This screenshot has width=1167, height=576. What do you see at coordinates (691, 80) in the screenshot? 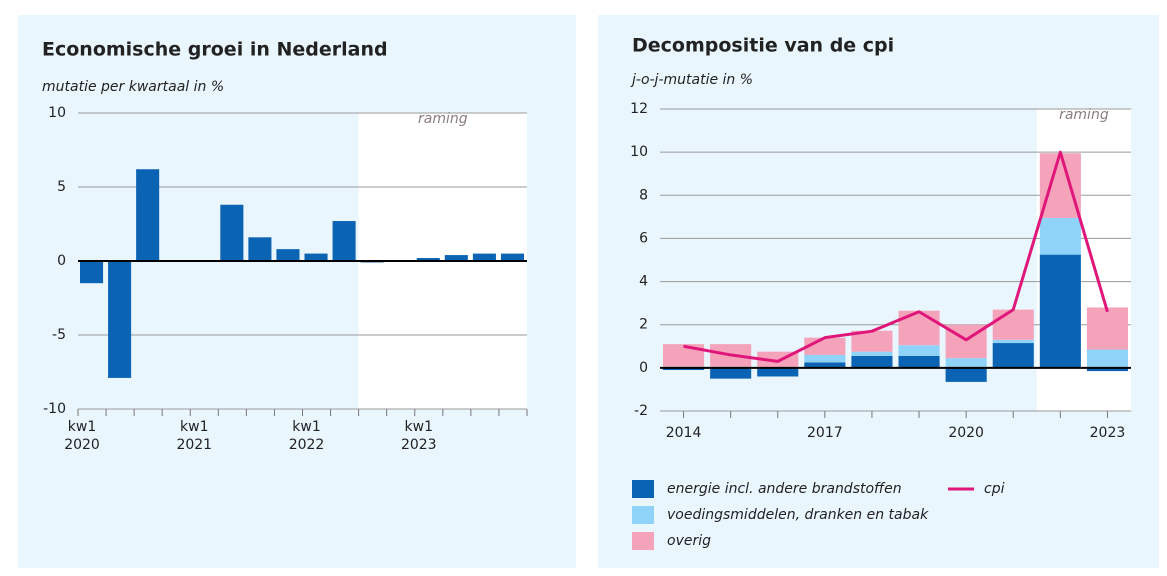
I see `chart-subtitle: j-o-j-mutatie in %` at bounding box center [691, 80].